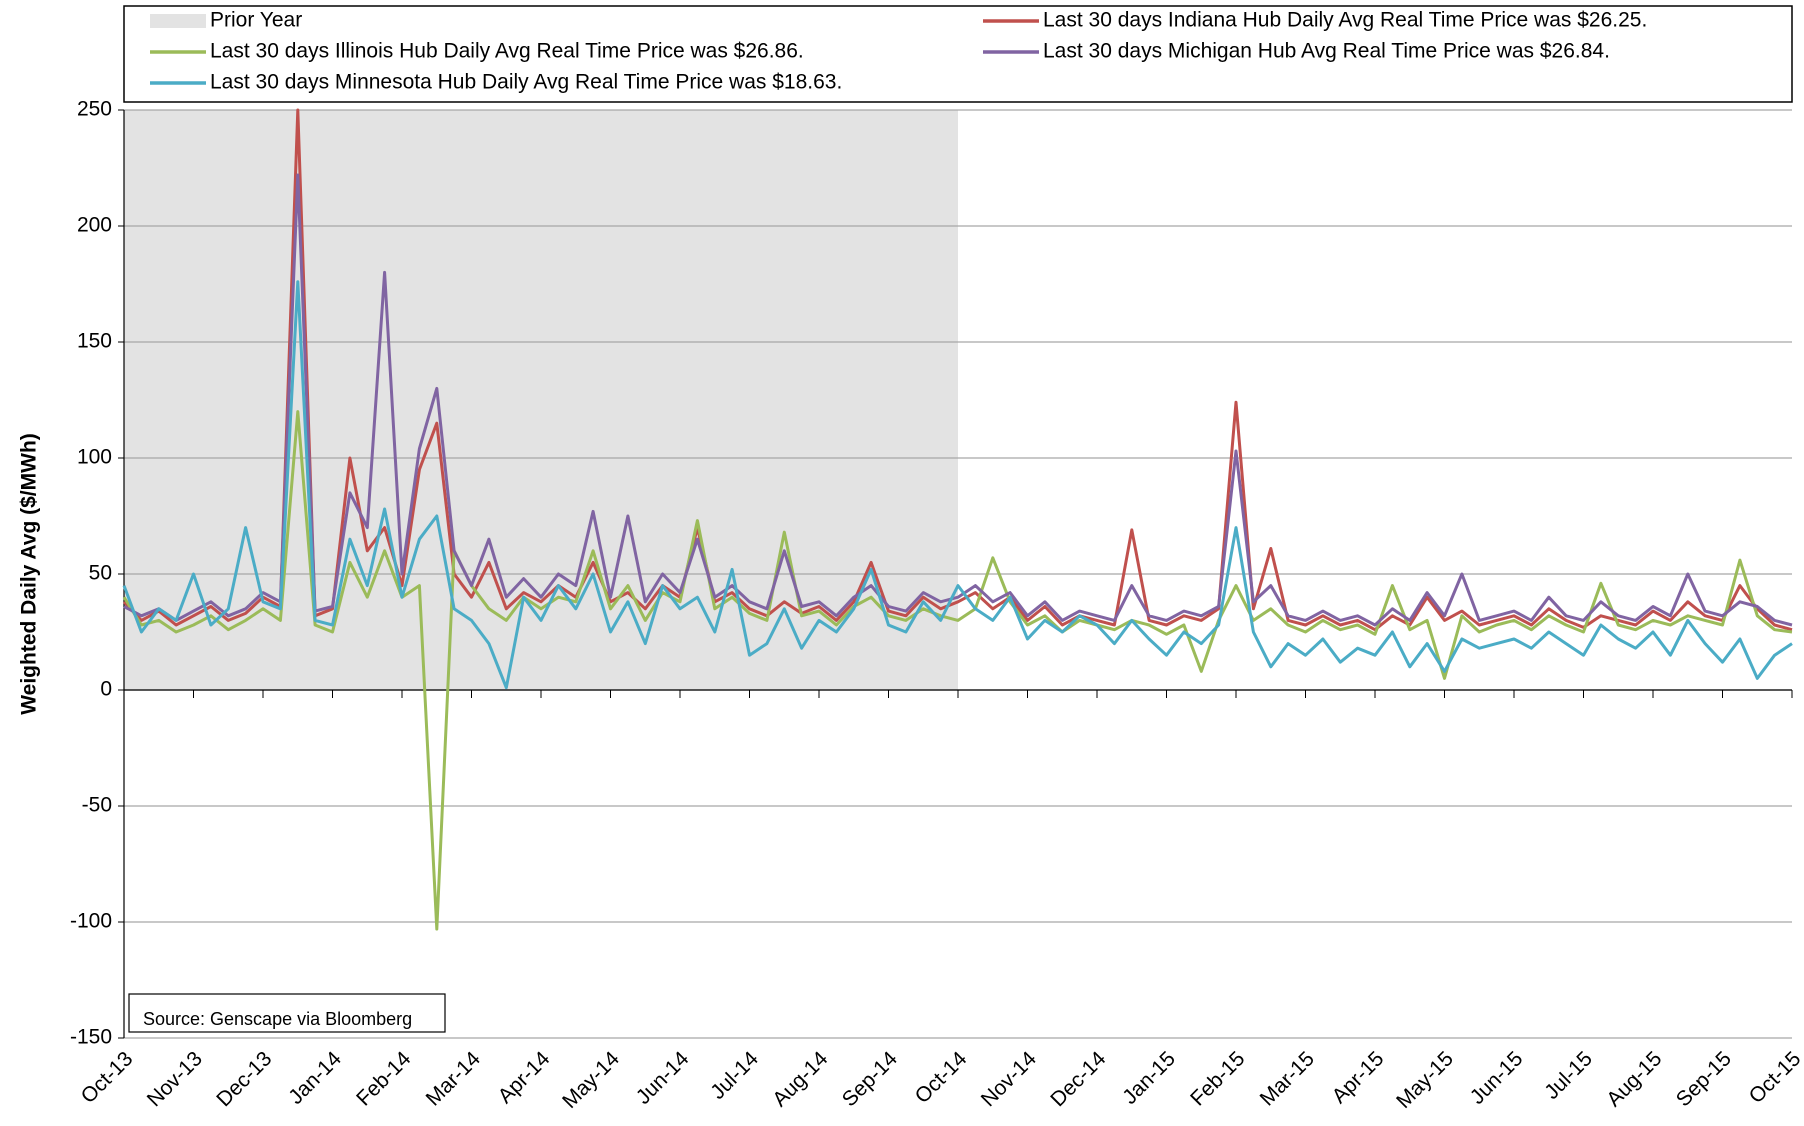 The image size is (1804, 1126). I want to click on y-tick-label: 150, so click(94, 341).